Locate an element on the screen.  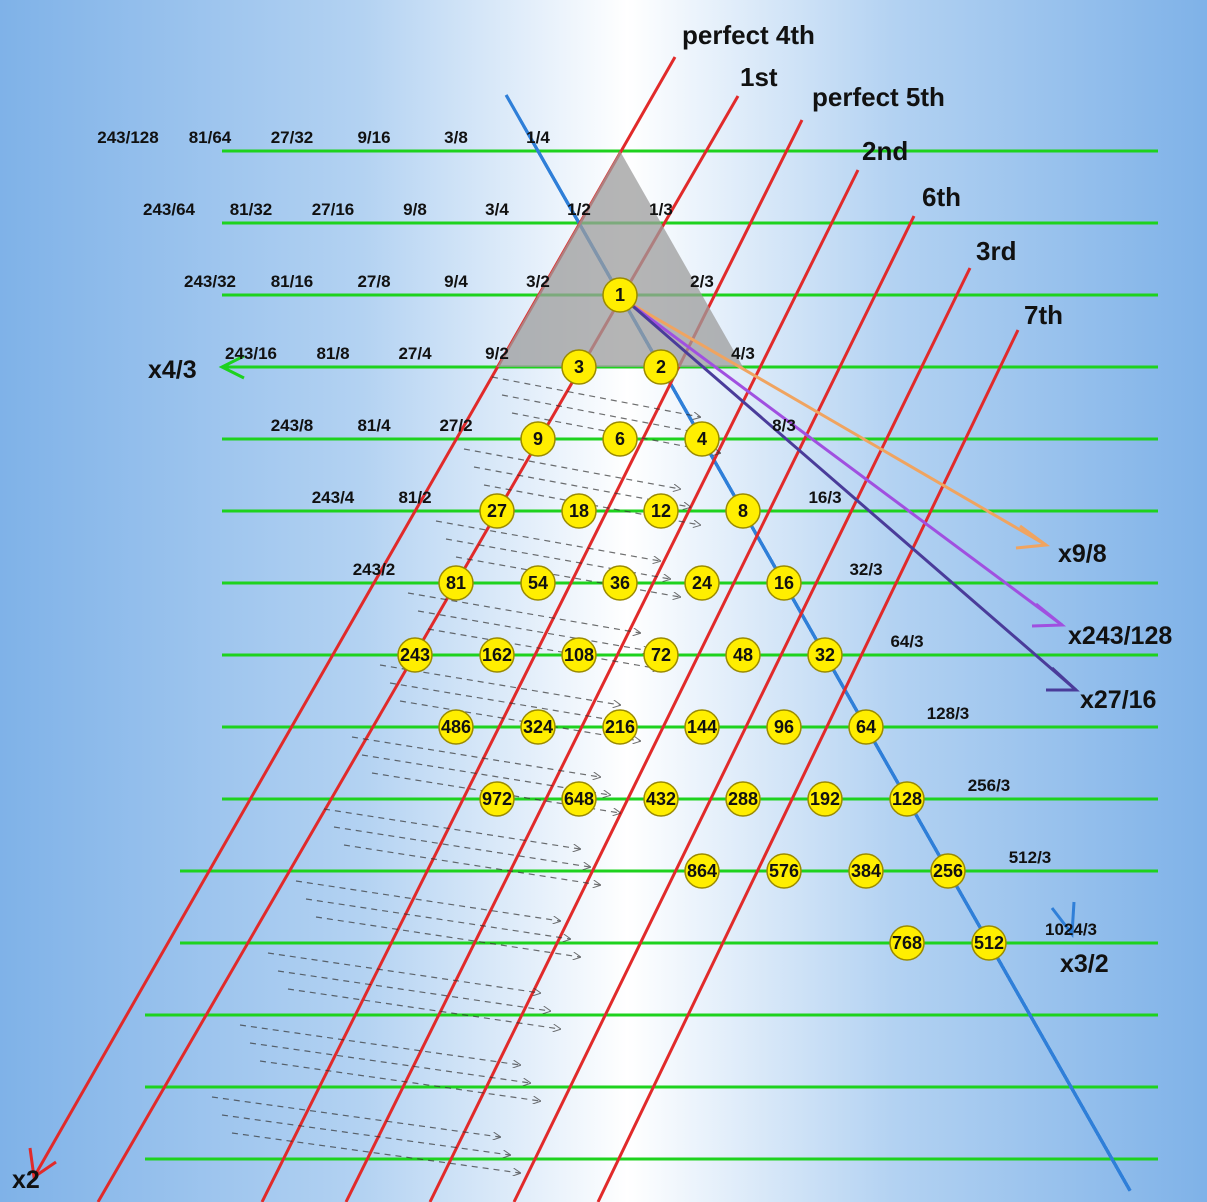
node-512: 512 is located at coordinates (989, 943).